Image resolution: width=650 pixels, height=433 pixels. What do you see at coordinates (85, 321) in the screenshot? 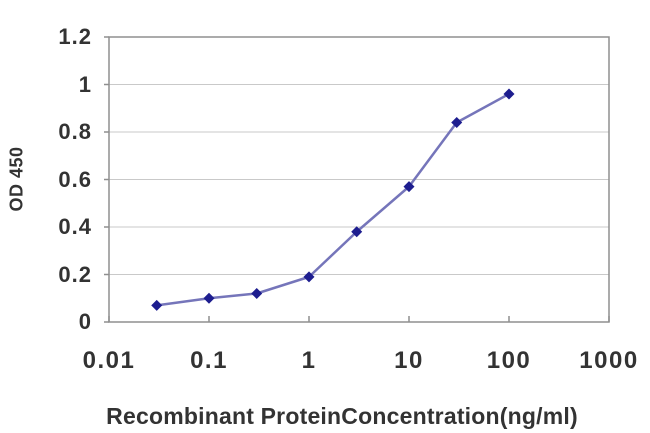
I see `y-tick-label: 0` at bounding box center [85, 321].